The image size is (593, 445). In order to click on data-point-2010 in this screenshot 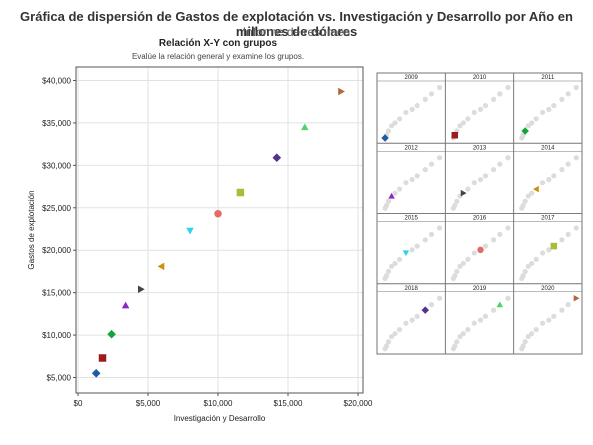, I will do `click(102, 358)`.